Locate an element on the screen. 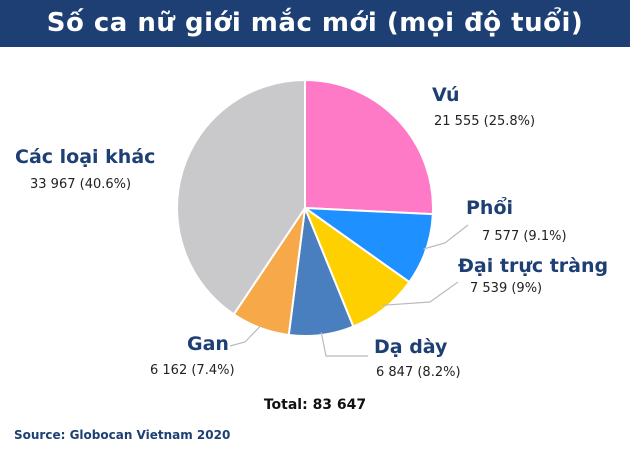 The image size is (630, 450). label-da-day: Dạ dày is located at coordinates (411, 347).